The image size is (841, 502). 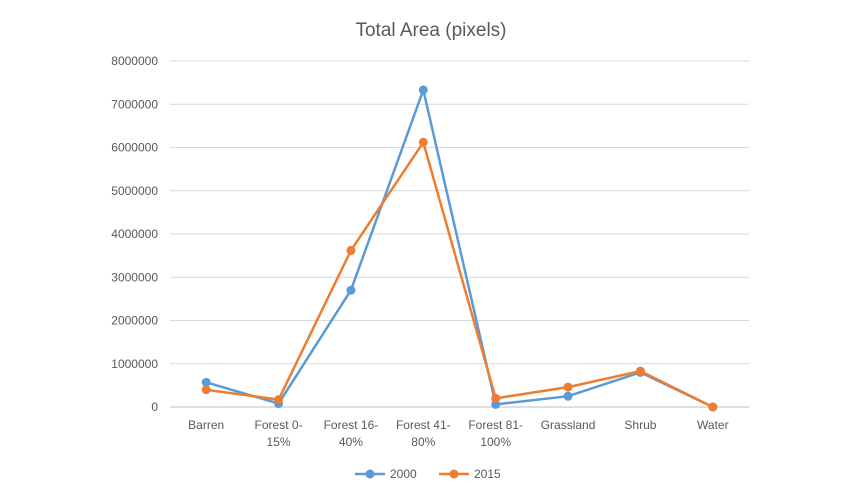 What do you see at coordinates (134, 148) in the screenshot?
I see `y-tick-label: 6000000` at bounding box center [134, 148].